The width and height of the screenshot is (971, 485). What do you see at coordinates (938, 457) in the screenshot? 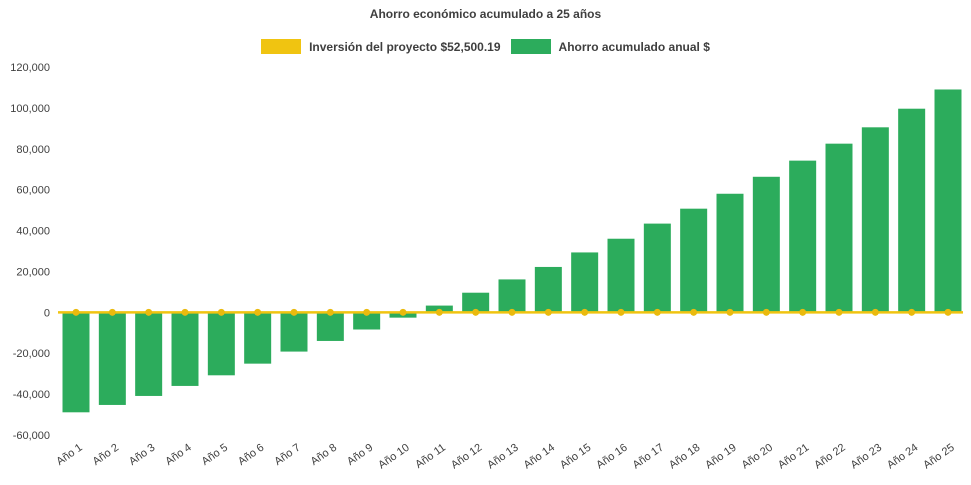
I see `x-axis-category-label: Año 25` at bounding box center [938, 457].